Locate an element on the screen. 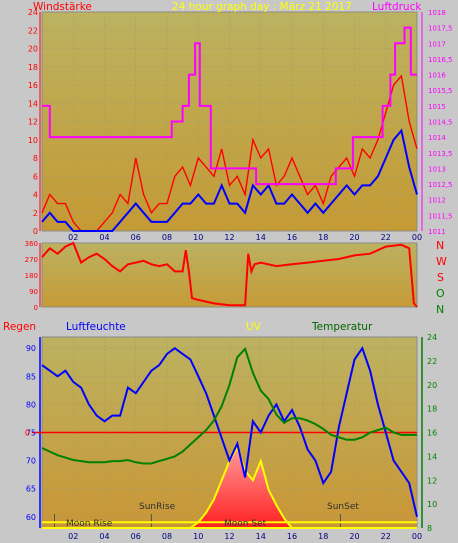  wind-tick-label: 8 is located at coordinates (35, 158).